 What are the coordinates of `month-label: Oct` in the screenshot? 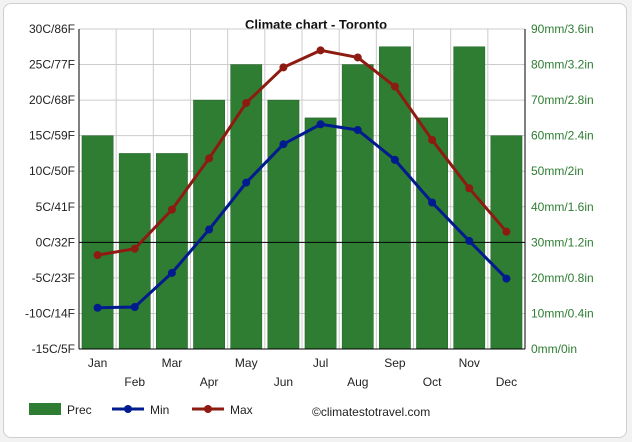 It's located at (432, 382).